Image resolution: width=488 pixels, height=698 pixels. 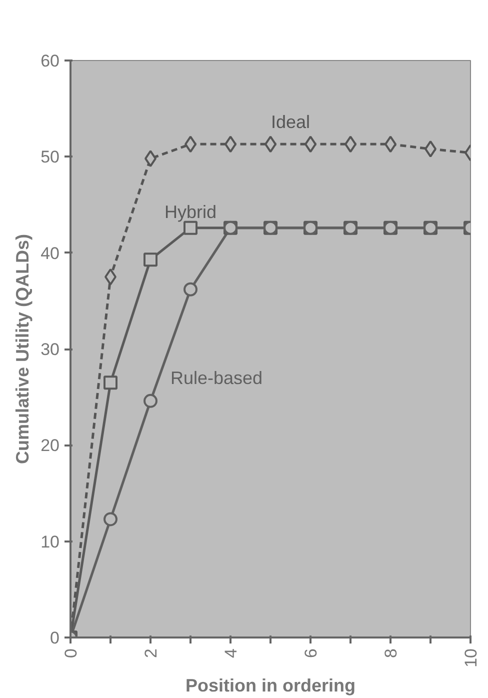 What do you see at coordinates (50, 349) in the screenshot?
I see `y-tick-label: 30` at bounding box center [50, 349].